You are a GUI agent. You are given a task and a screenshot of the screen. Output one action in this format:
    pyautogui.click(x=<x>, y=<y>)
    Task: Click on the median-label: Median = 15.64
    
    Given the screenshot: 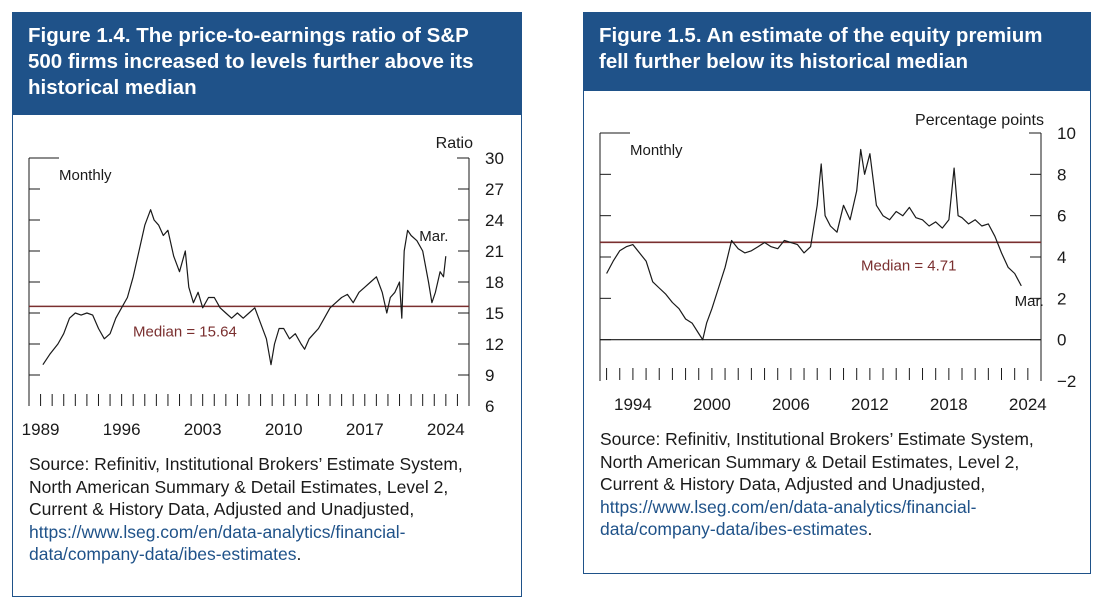 What is the action you would take?
    pyautogui.click(x=185, y=331)
    